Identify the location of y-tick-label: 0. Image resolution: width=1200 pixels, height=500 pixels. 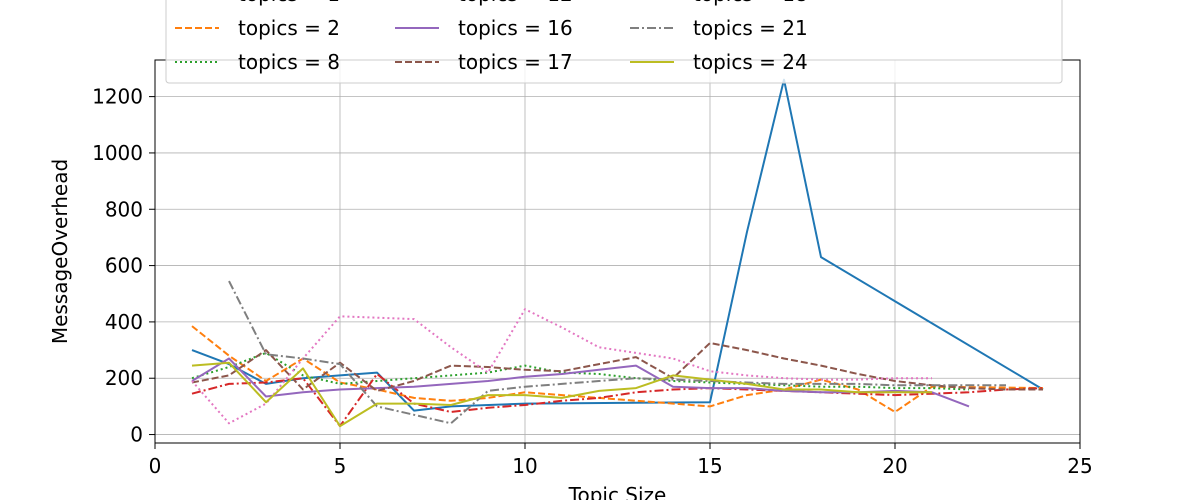
(136, 435).